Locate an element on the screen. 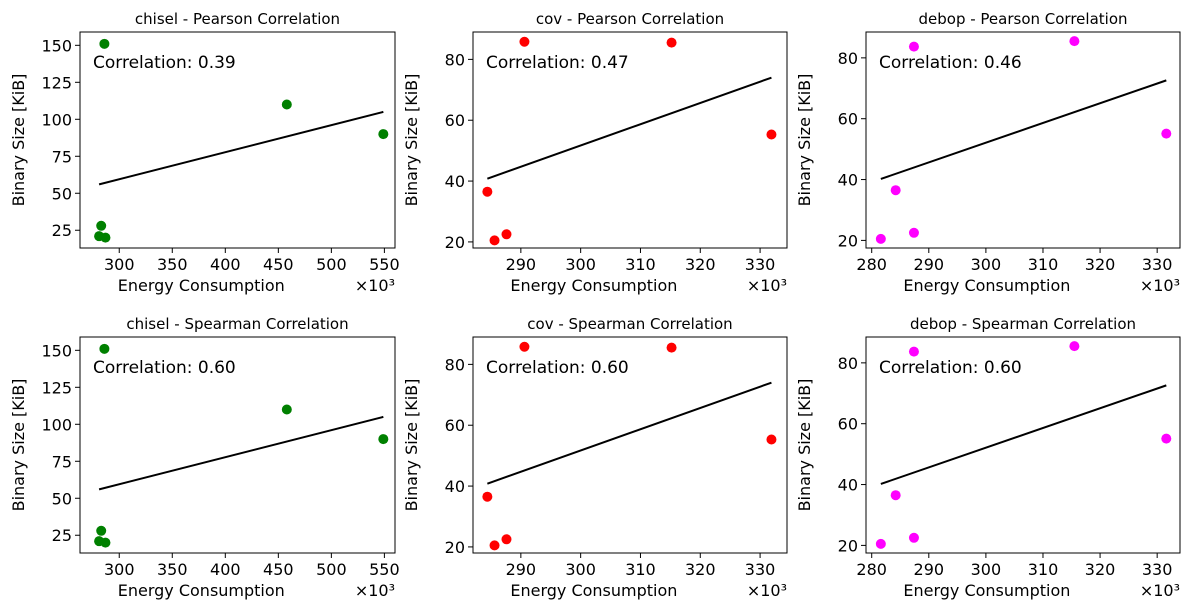 The image size is (1189, 615). subplot-title: debop - Spearman Correlation is located at coordinates (1023, 324).